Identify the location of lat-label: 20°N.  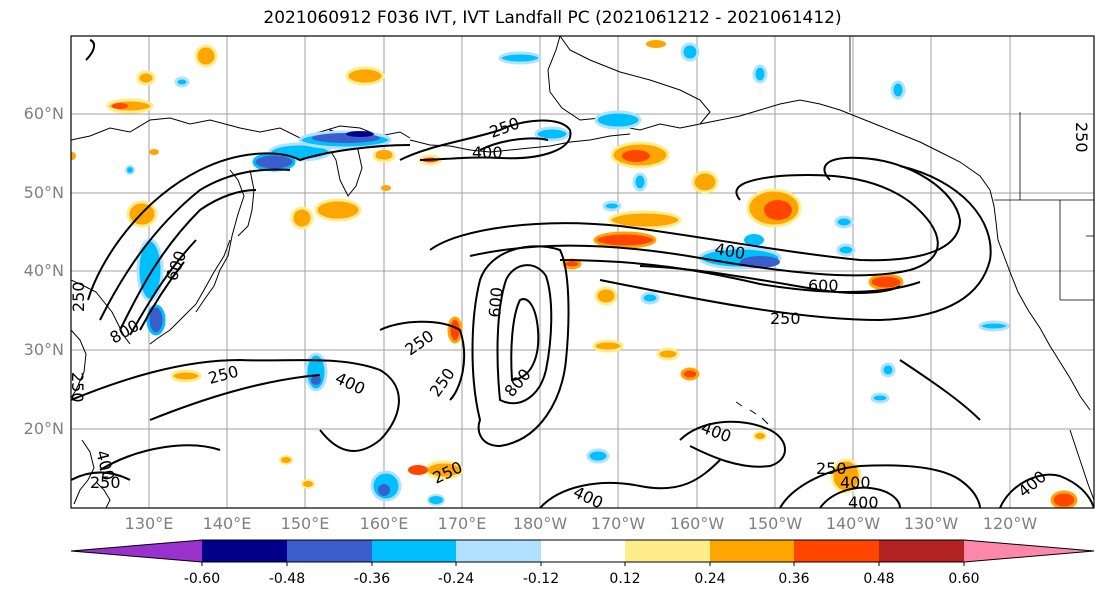
(43, 428).